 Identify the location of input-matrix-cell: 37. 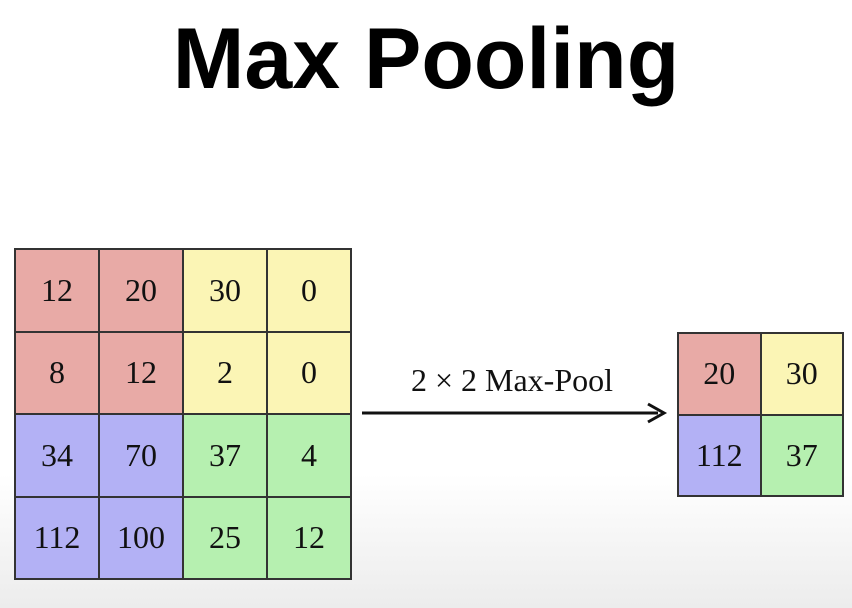
(225, 455).